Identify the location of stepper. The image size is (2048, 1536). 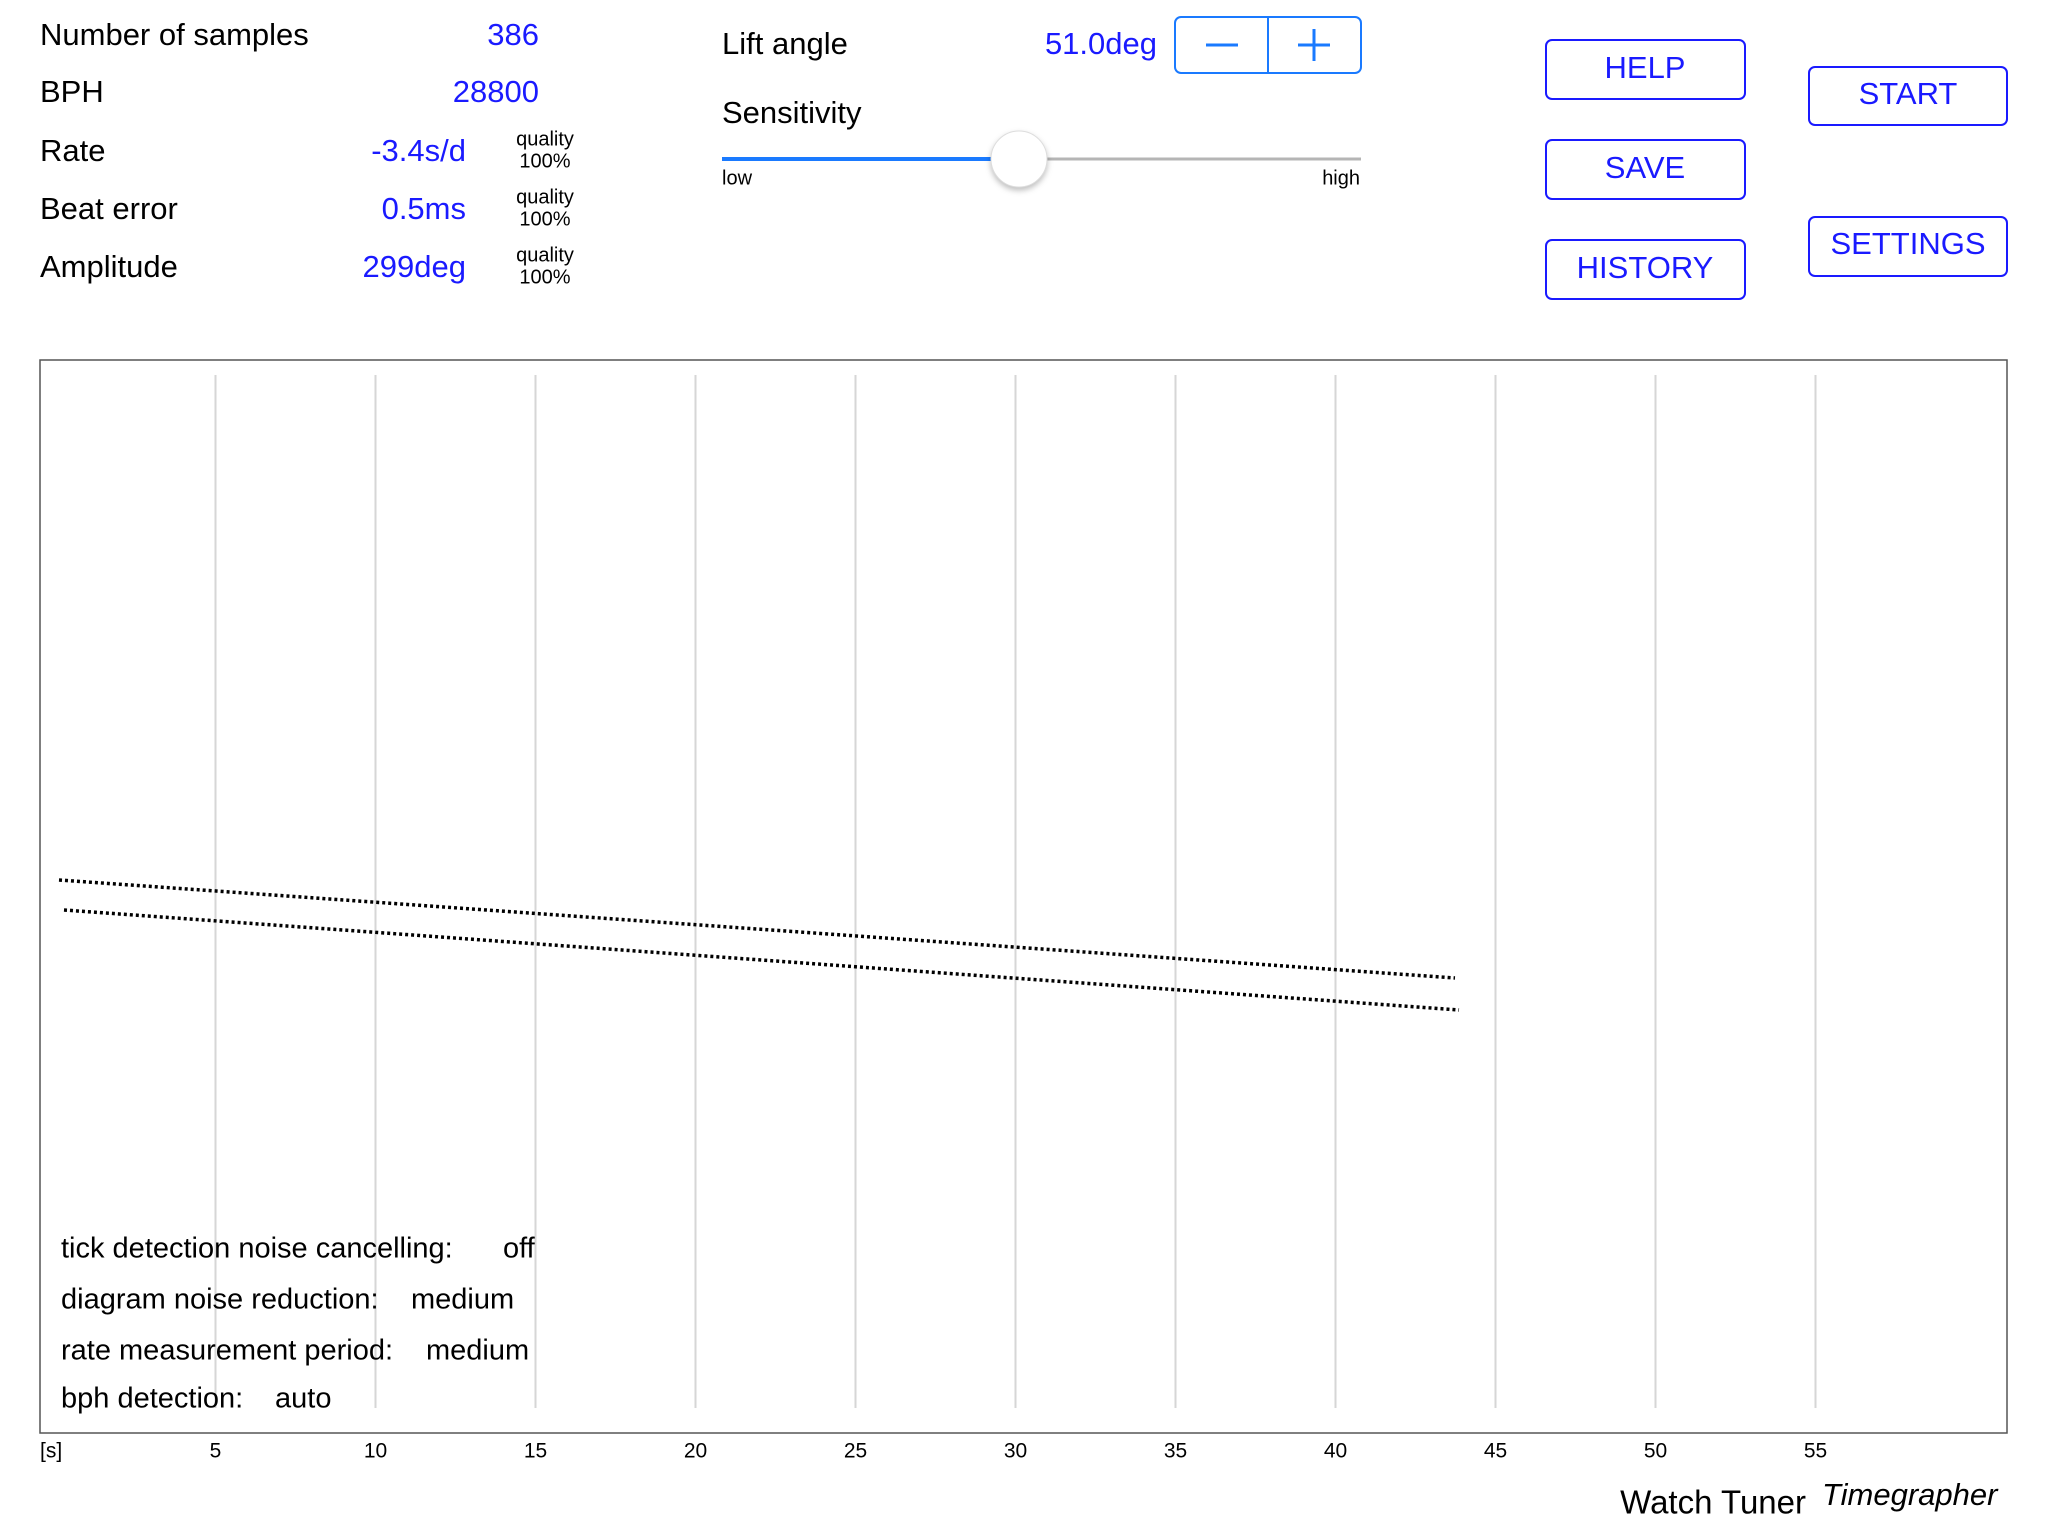
(1268, 45).